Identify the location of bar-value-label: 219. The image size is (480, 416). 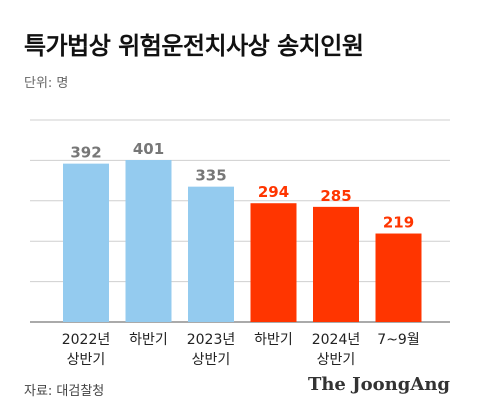
(398, 223).